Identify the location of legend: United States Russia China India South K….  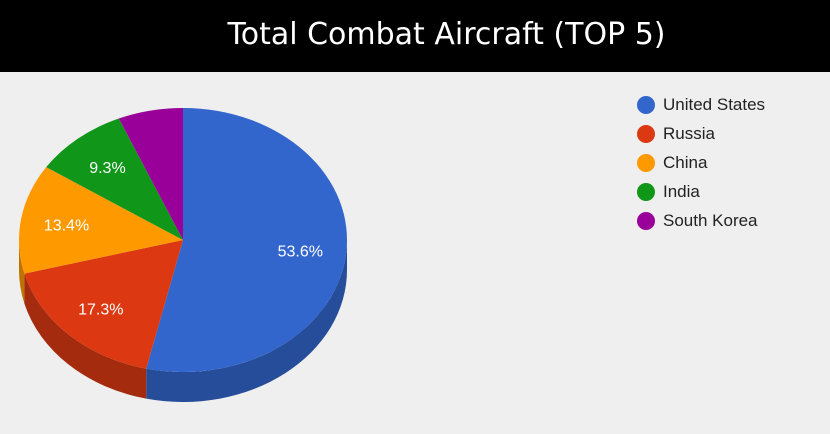
(701, 162).